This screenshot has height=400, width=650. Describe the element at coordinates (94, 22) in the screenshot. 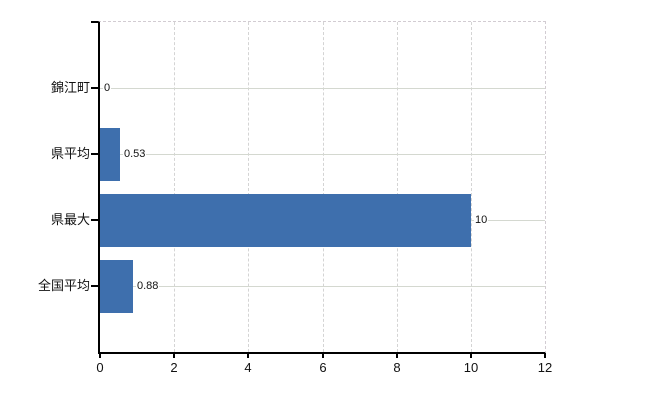

I see `y-axis-end-tick` at that location.